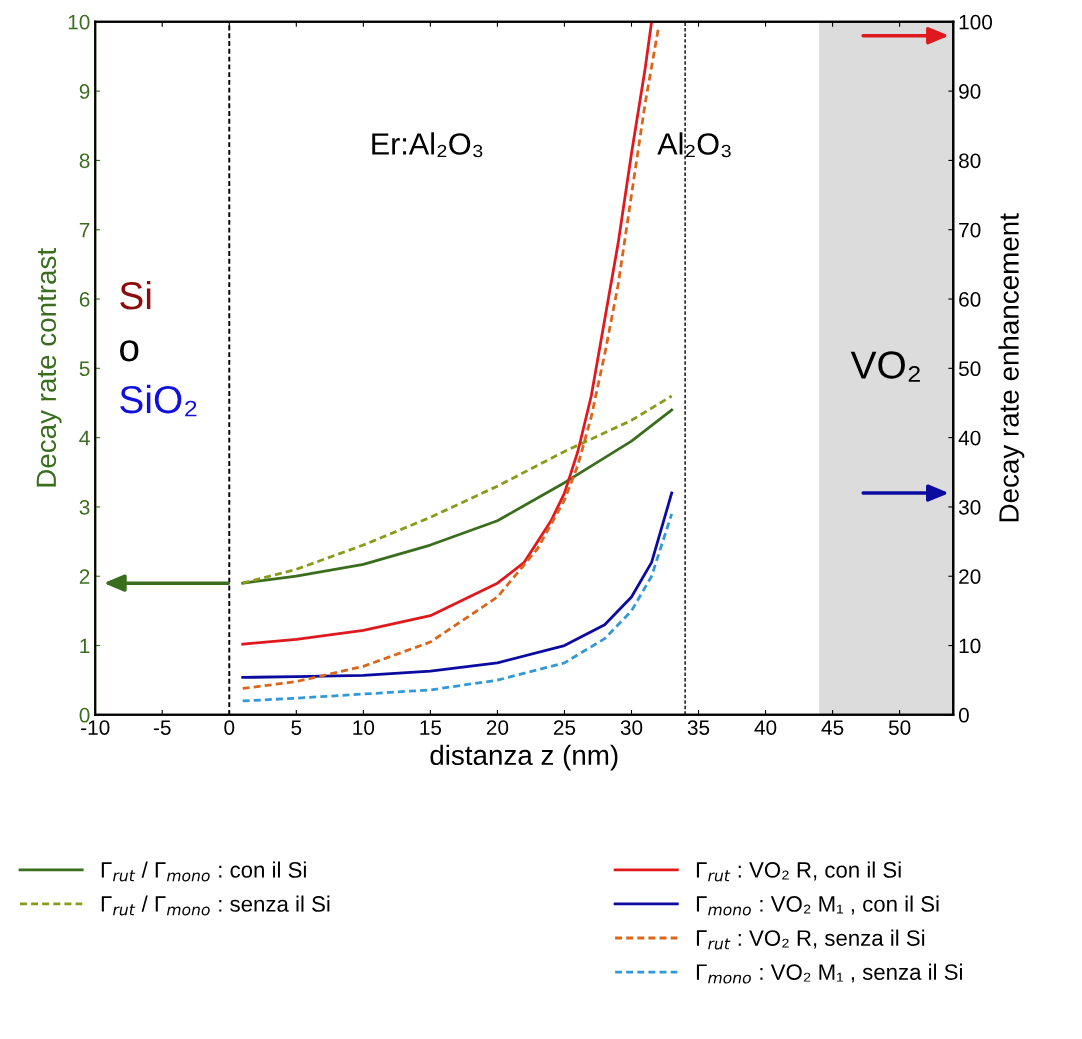  What do you see at coordinates (1011, 367) in the screenshot?
I see `y2-axis-title: Decay rate enhancement` at bounding box center [1011, 367].